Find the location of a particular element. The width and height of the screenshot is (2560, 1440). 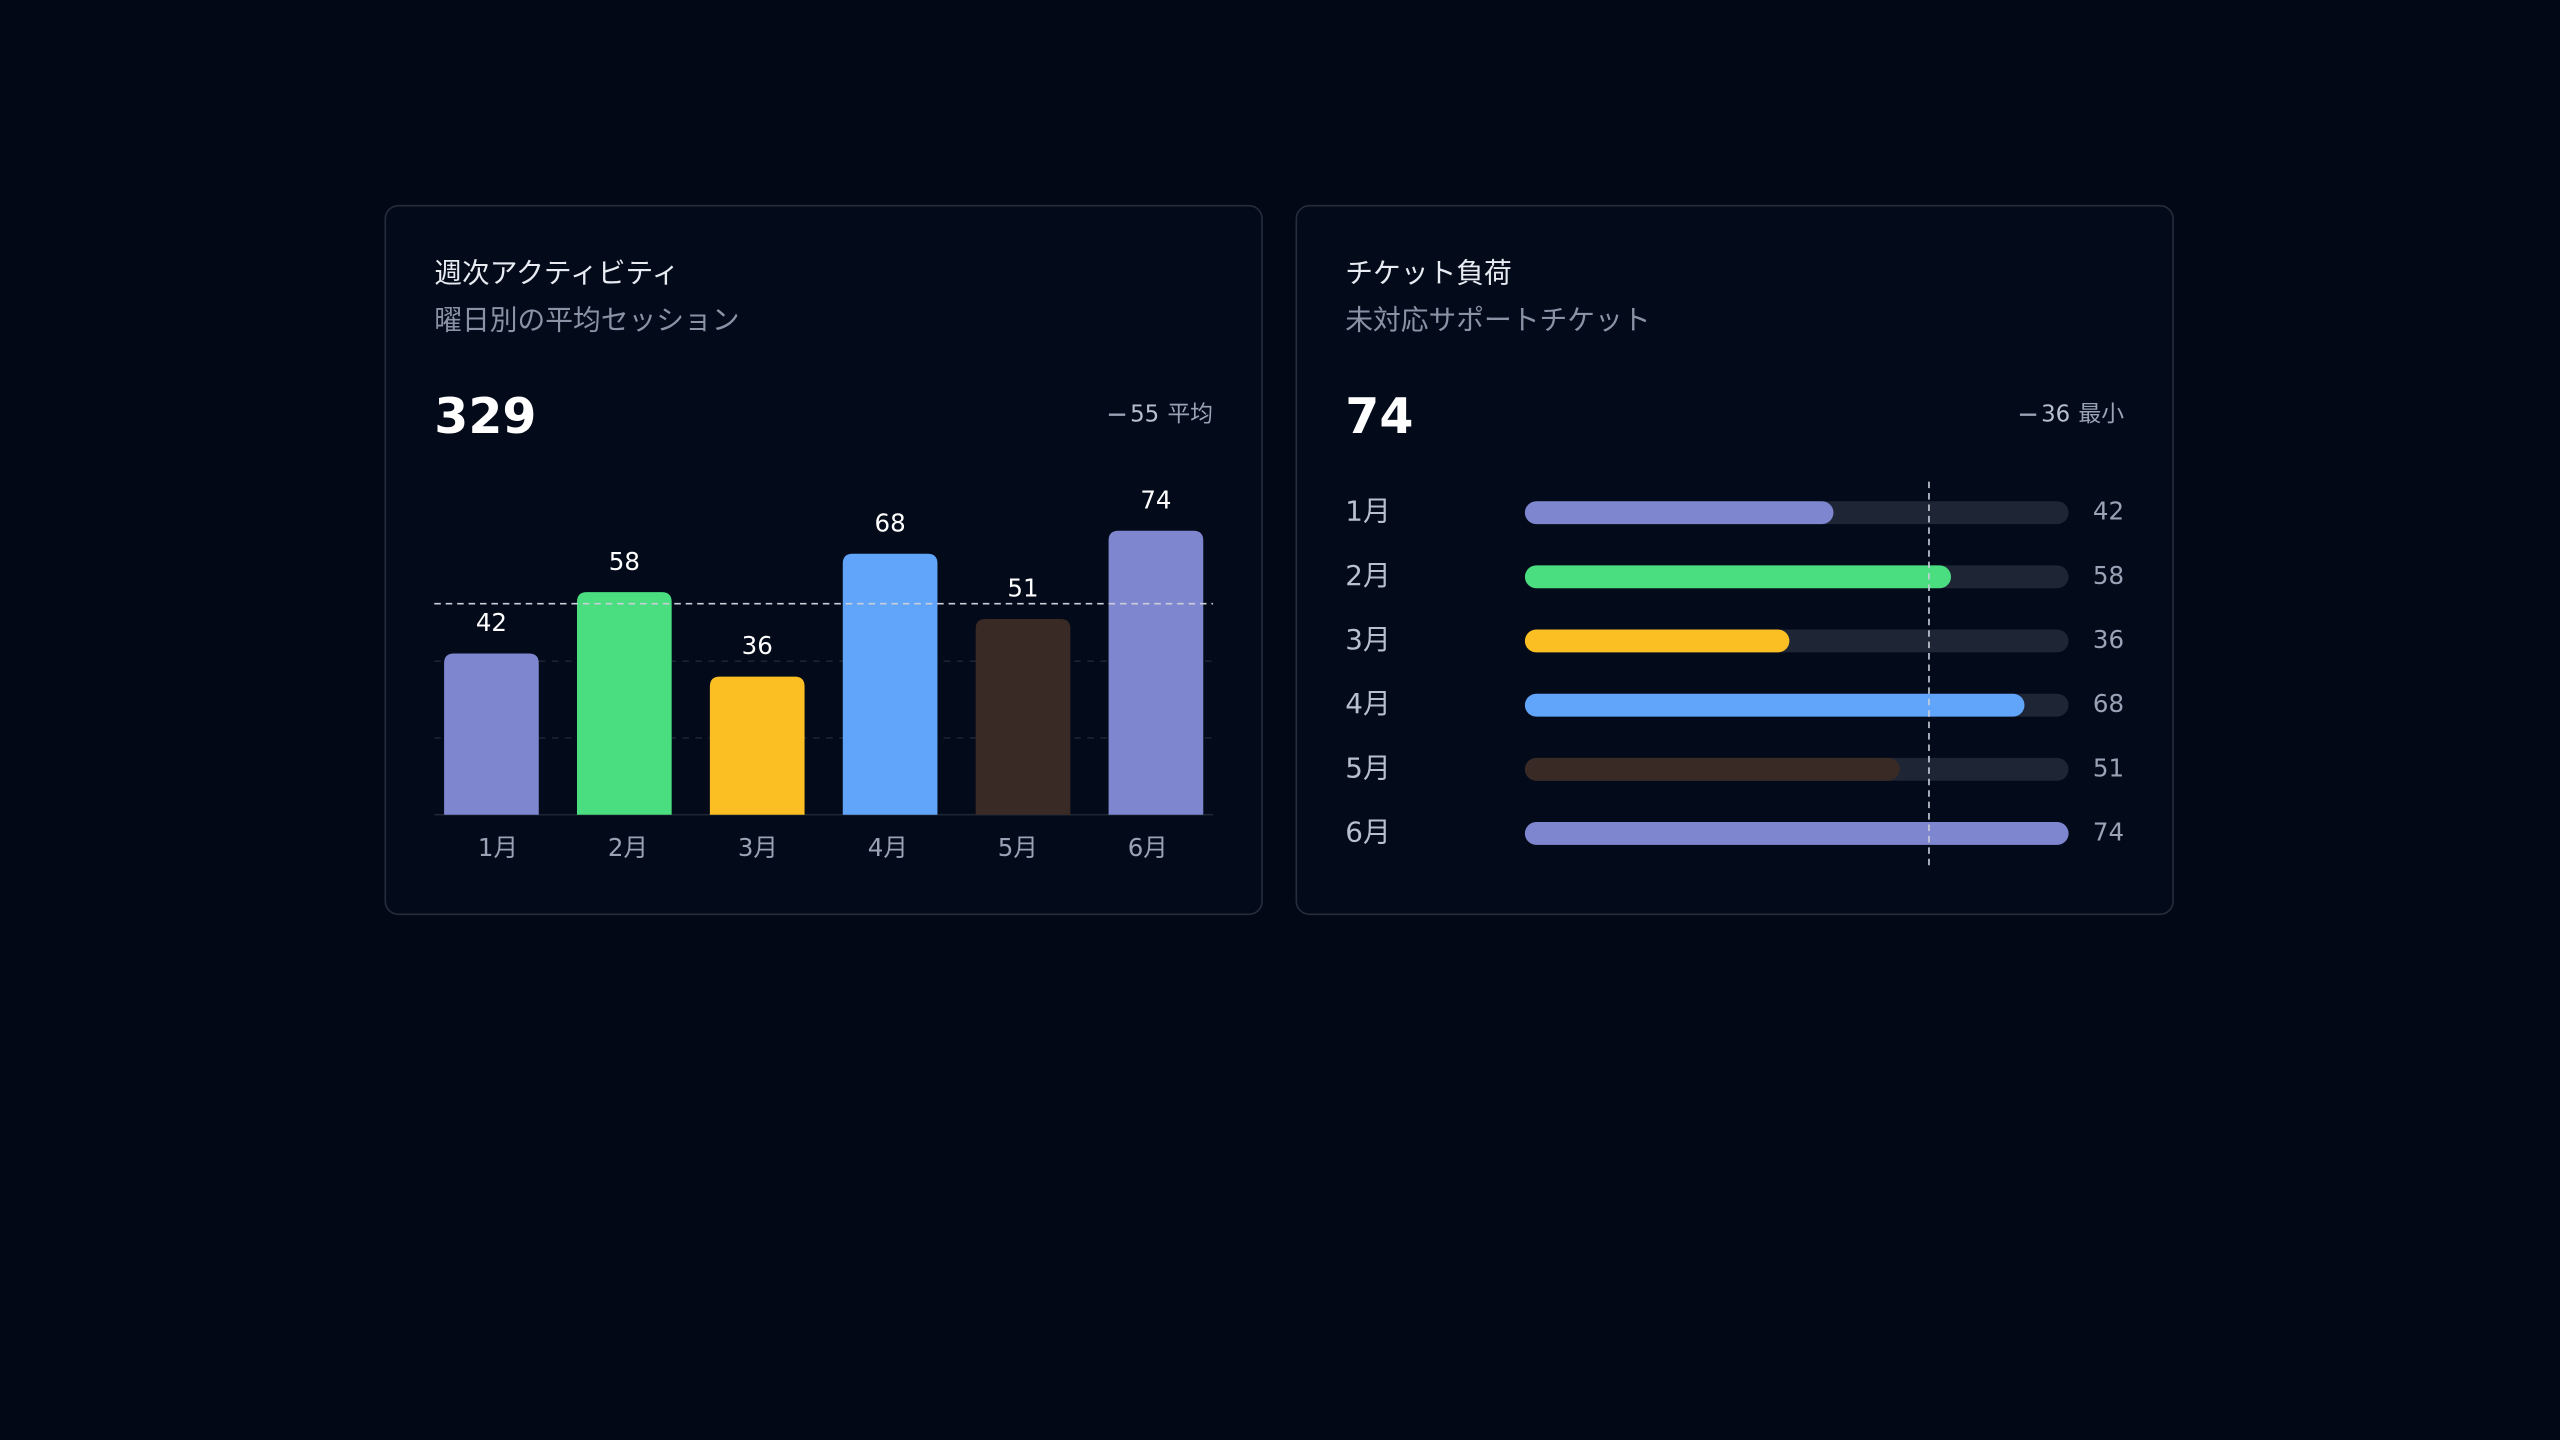

card-title: チケット負荷 is located at coordinates (1428, 272).